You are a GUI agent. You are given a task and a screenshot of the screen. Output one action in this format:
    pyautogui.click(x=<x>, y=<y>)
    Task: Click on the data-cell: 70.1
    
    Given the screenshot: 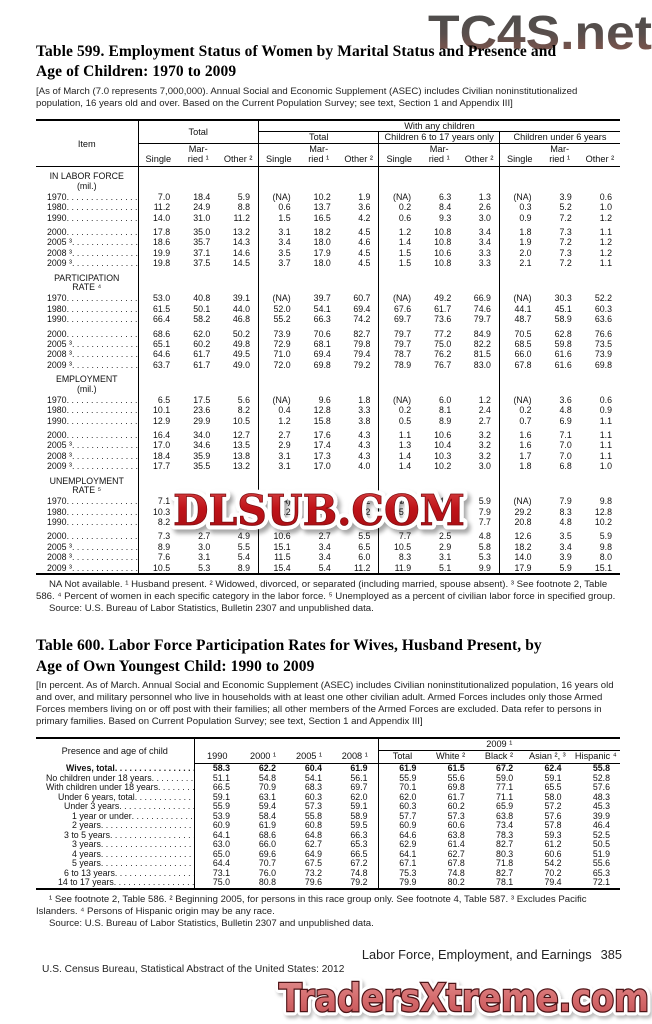 What is the action you would take?
    pyautogui.click(x=408, y=787)
    